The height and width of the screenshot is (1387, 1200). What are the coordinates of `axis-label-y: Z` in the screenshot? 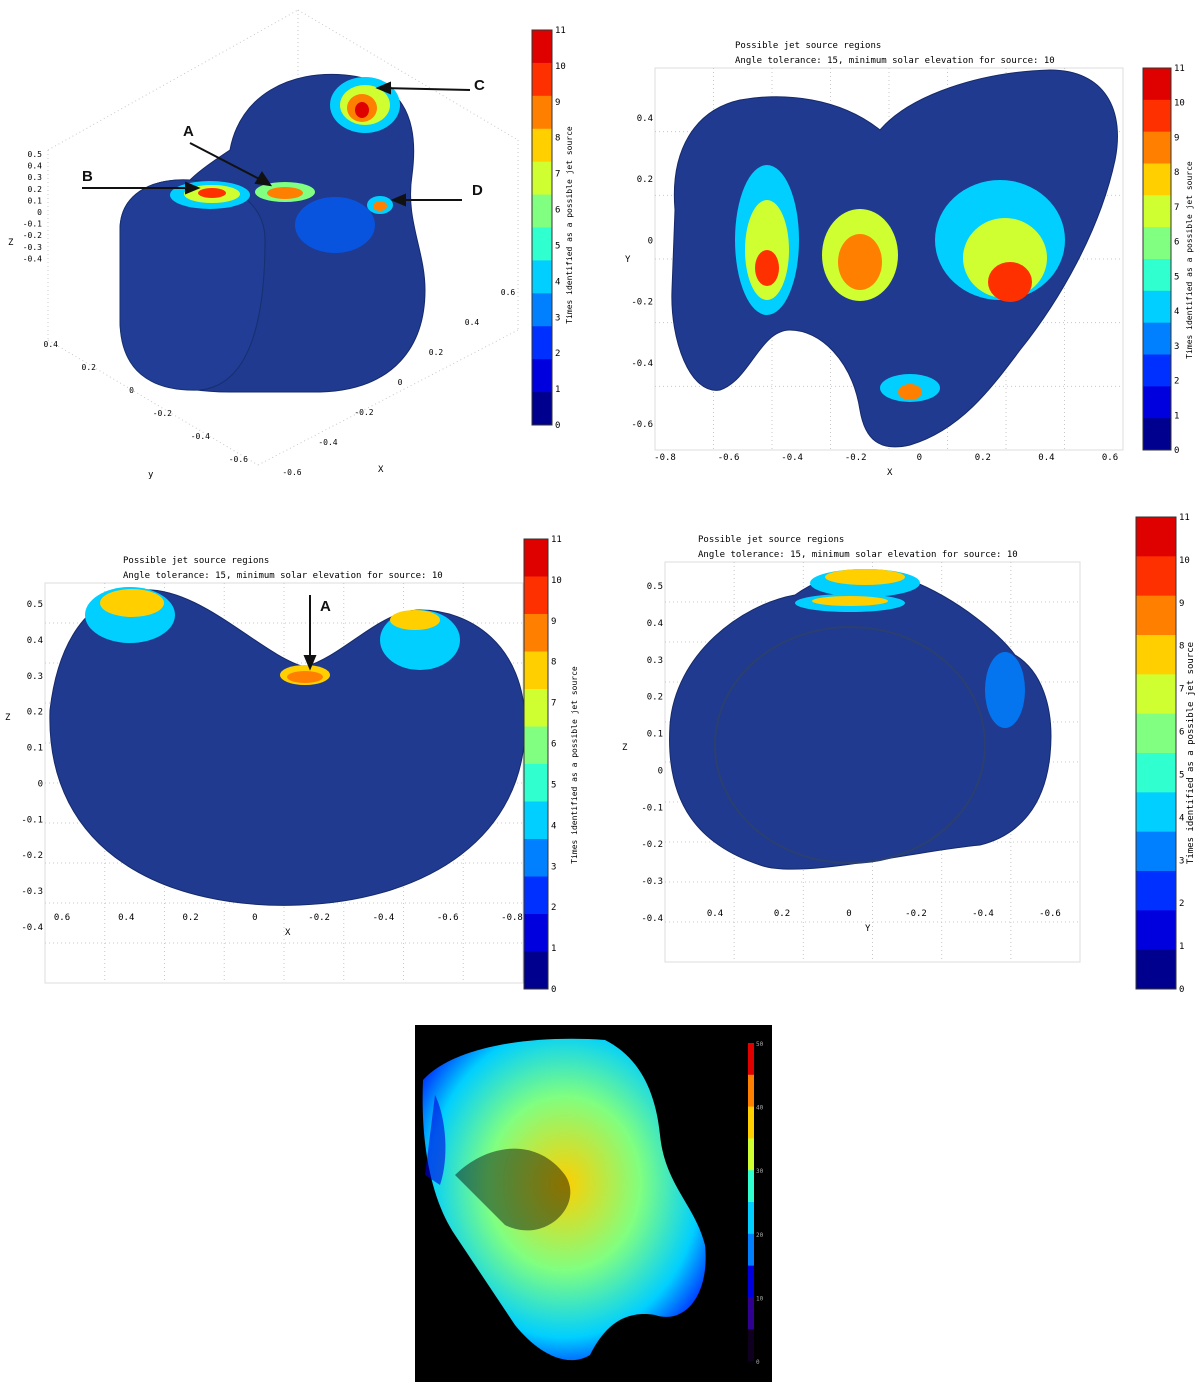 It's located at (625, 748).